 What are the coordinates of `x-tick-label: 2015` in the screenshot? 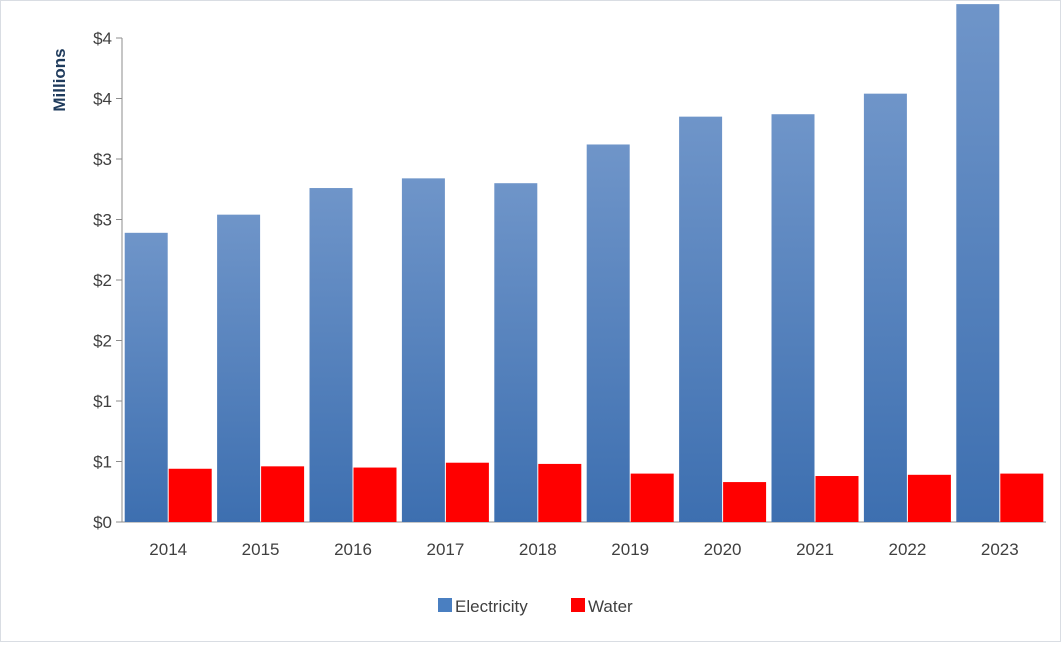 It's located at (261, 549).